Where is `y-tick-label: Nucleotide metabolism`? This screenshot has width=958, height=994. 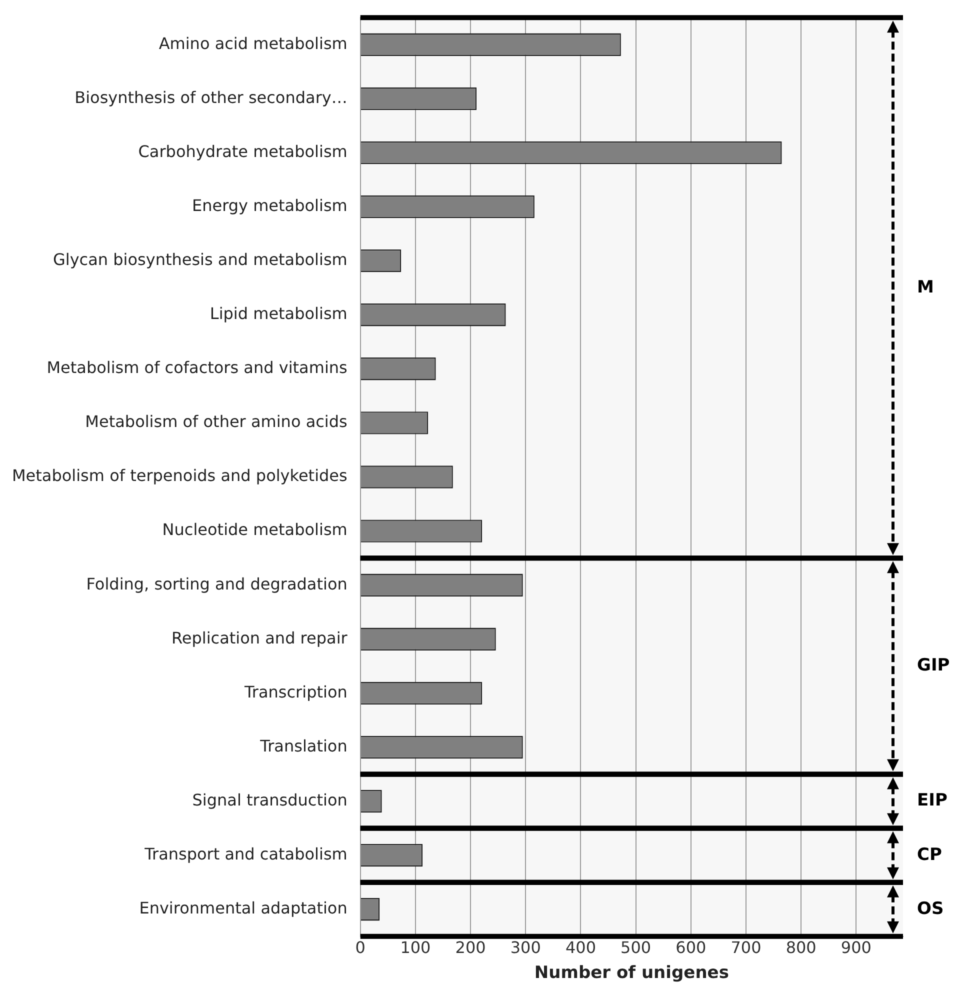 y-tick-label: Nucleotide metabolism is located at coordinates (255, 530).